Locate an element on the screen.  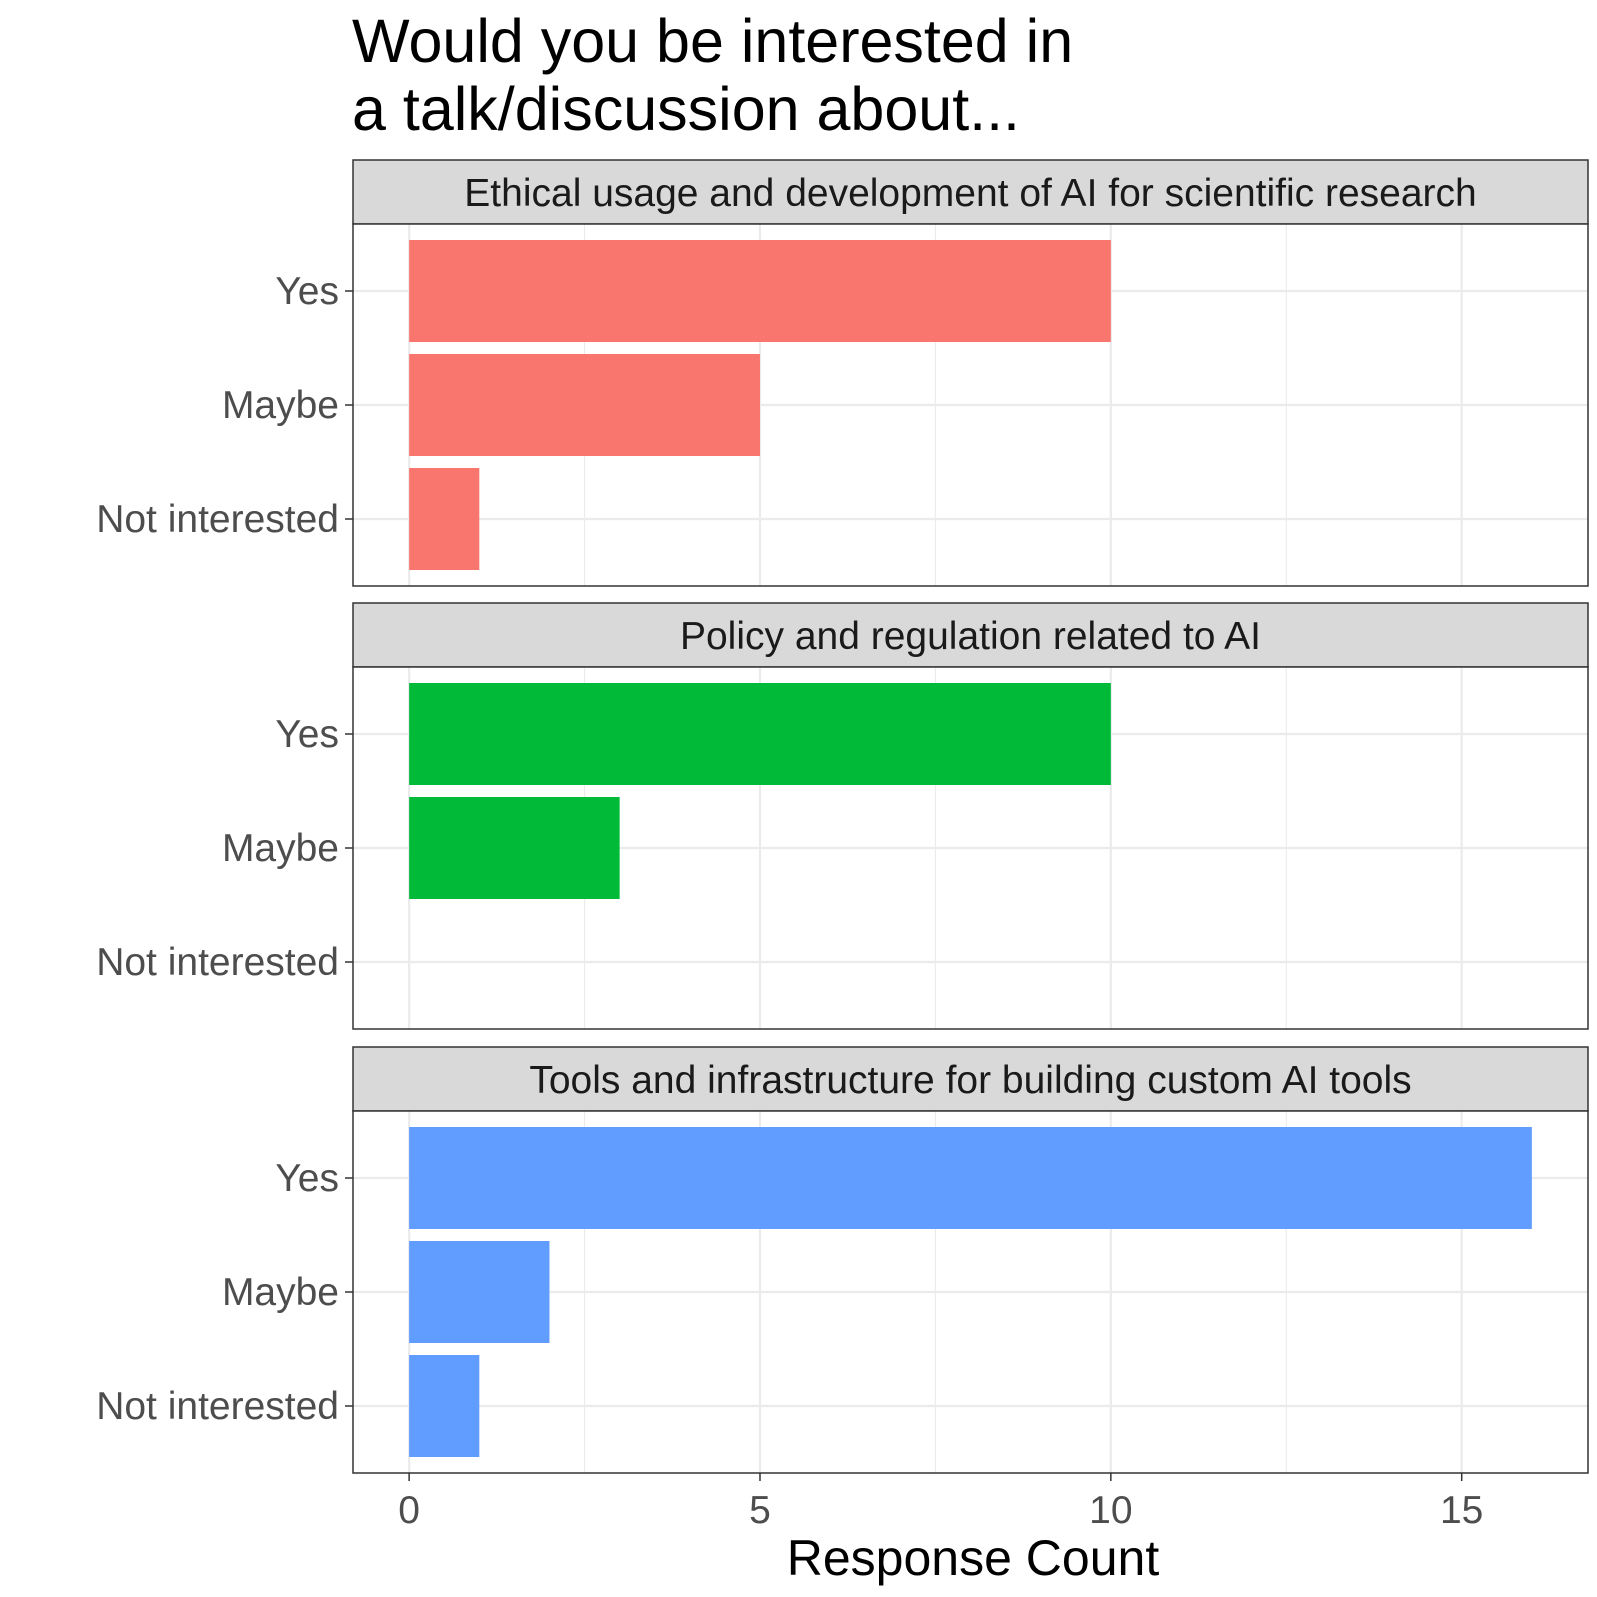
facet-strip-label: Policy and regulation related to AI is located at coordinates (970, 636).